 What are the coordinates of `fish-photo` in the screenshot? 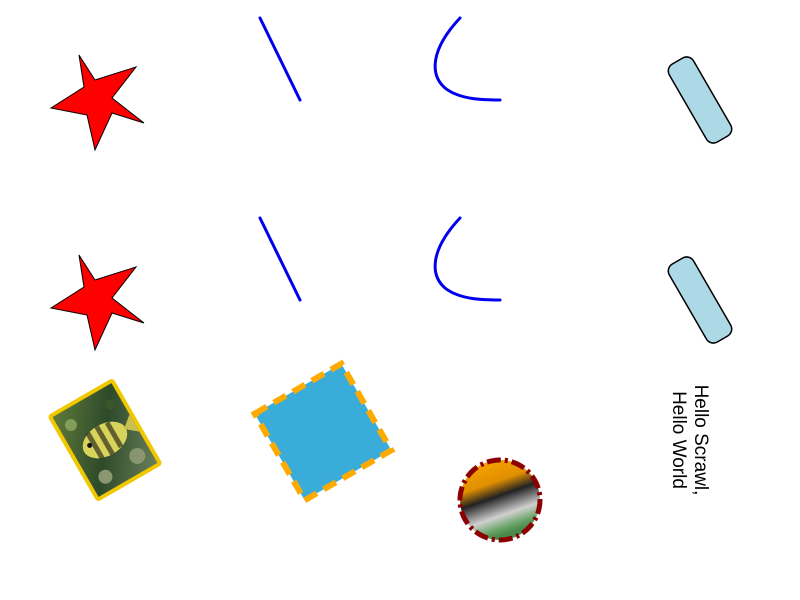 It's located at (105, 440).